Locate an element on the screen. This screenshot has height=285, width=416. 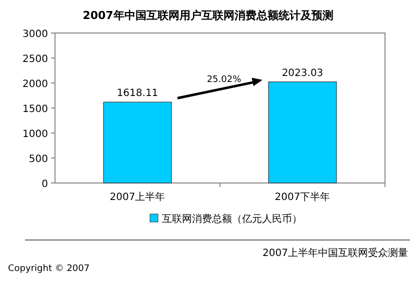
chart-title: 2007年中国互联网用户互联网消费总额统计及预测 is located at coordinates (208, 15).